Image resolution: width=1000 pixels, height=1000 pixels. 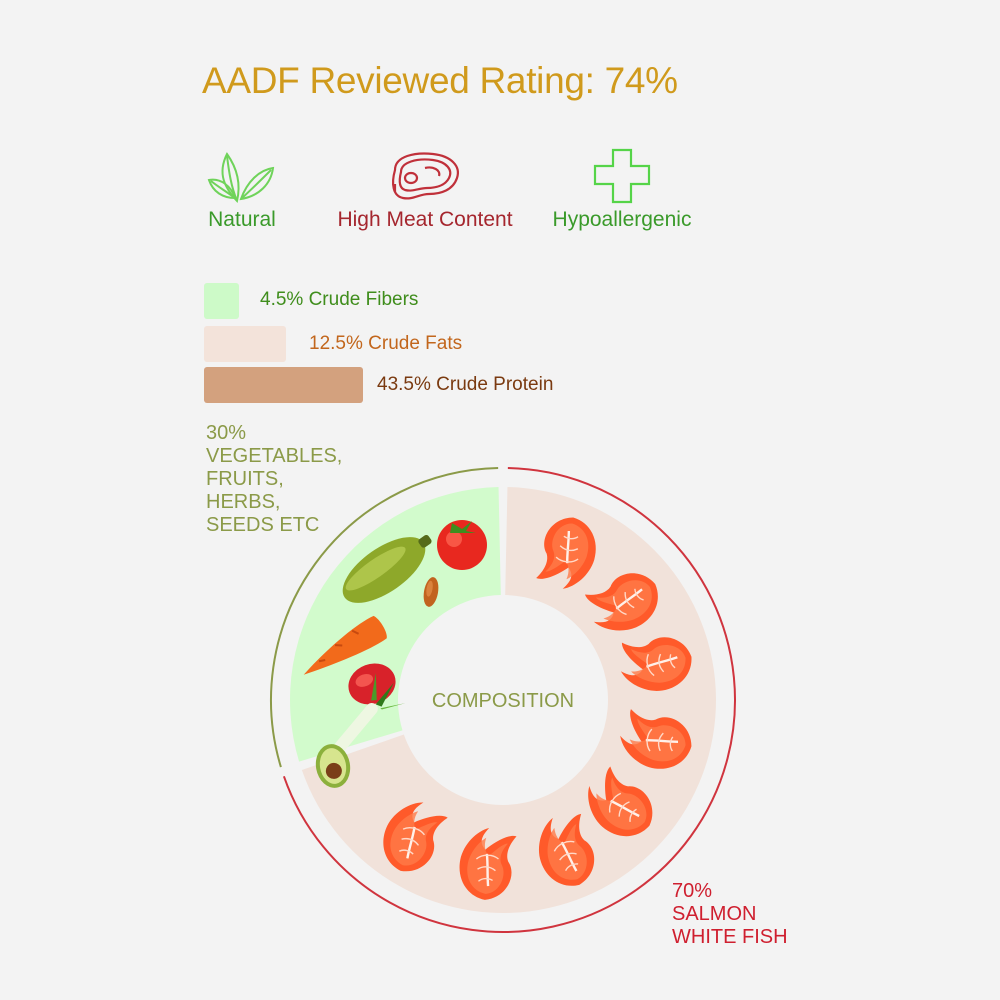 I want to click on almond-icon, so click(x=431, y=592).